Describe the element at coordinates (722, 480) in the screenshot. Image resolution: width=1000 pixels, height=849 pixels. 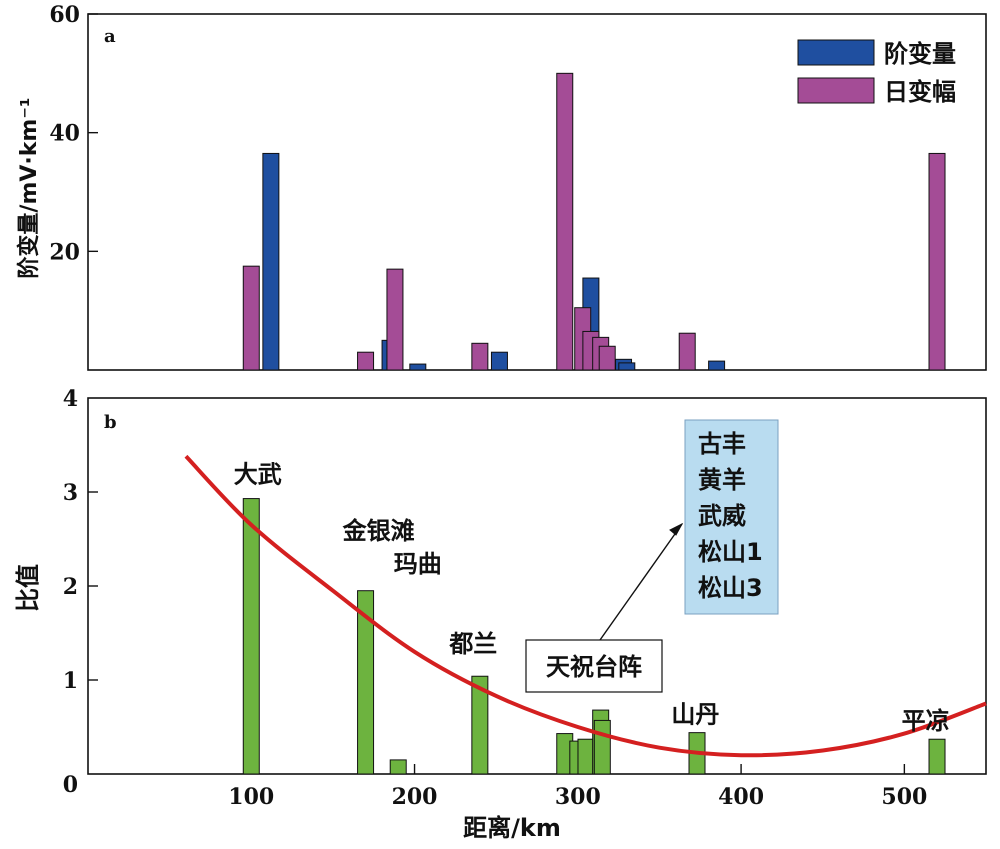
I see `array-station-item: 黄羊` at that location.